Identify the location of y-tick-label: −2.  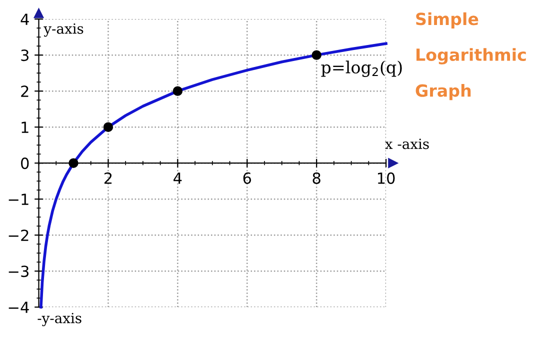
(18, 235).